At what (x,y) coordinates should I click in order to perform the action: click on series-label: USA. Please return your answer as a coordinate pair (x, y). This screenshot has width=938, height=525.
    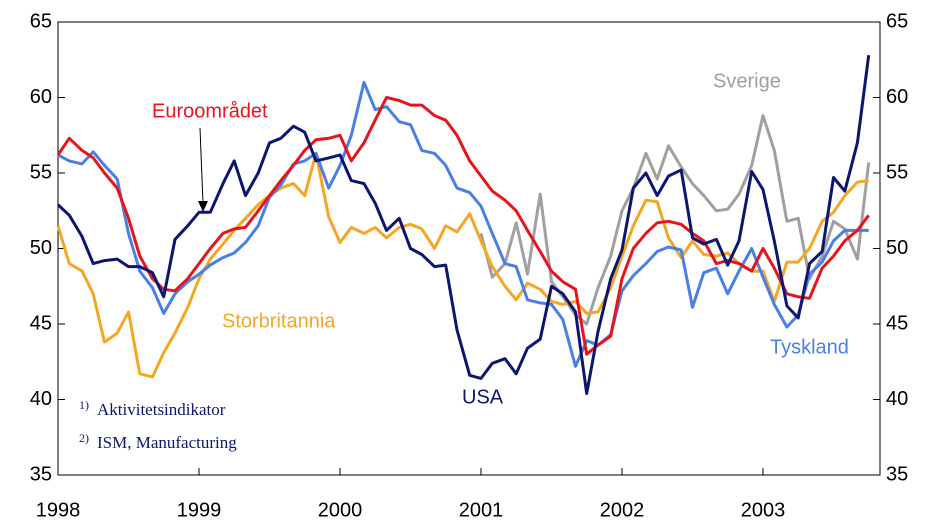
    Looking at the image, I should click on (483, 397).